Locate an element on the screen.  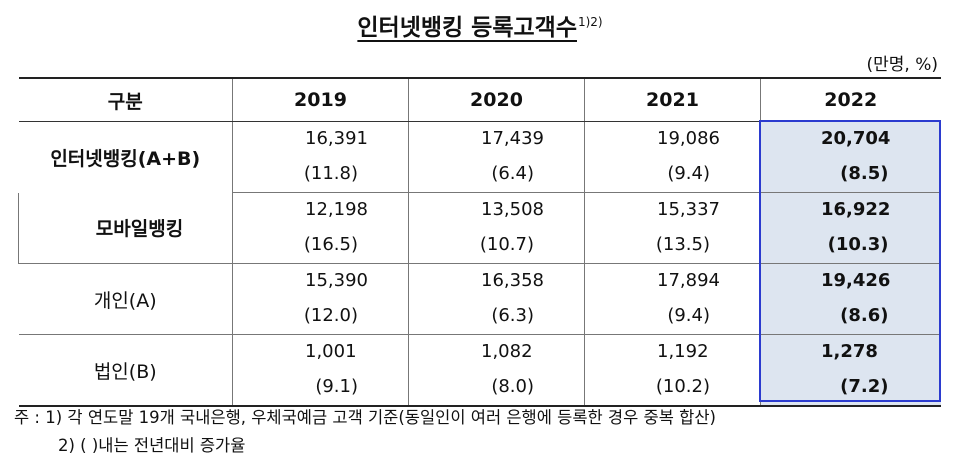
count-value: 16,391 is located at coordinates (336, 138).